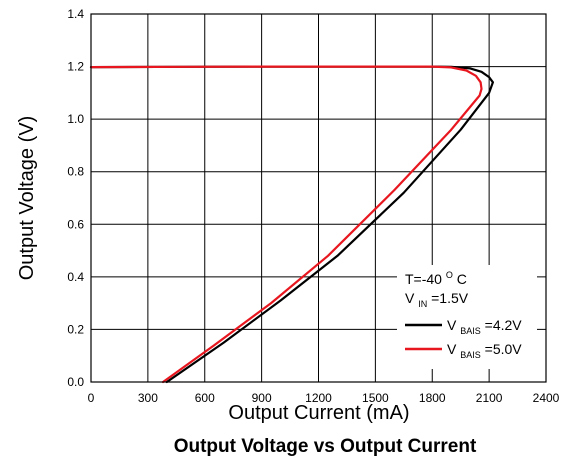 The height and width of the screenshot is (470, 572). I want to click on legend-label-4v2-main: V, so click(452, 325).